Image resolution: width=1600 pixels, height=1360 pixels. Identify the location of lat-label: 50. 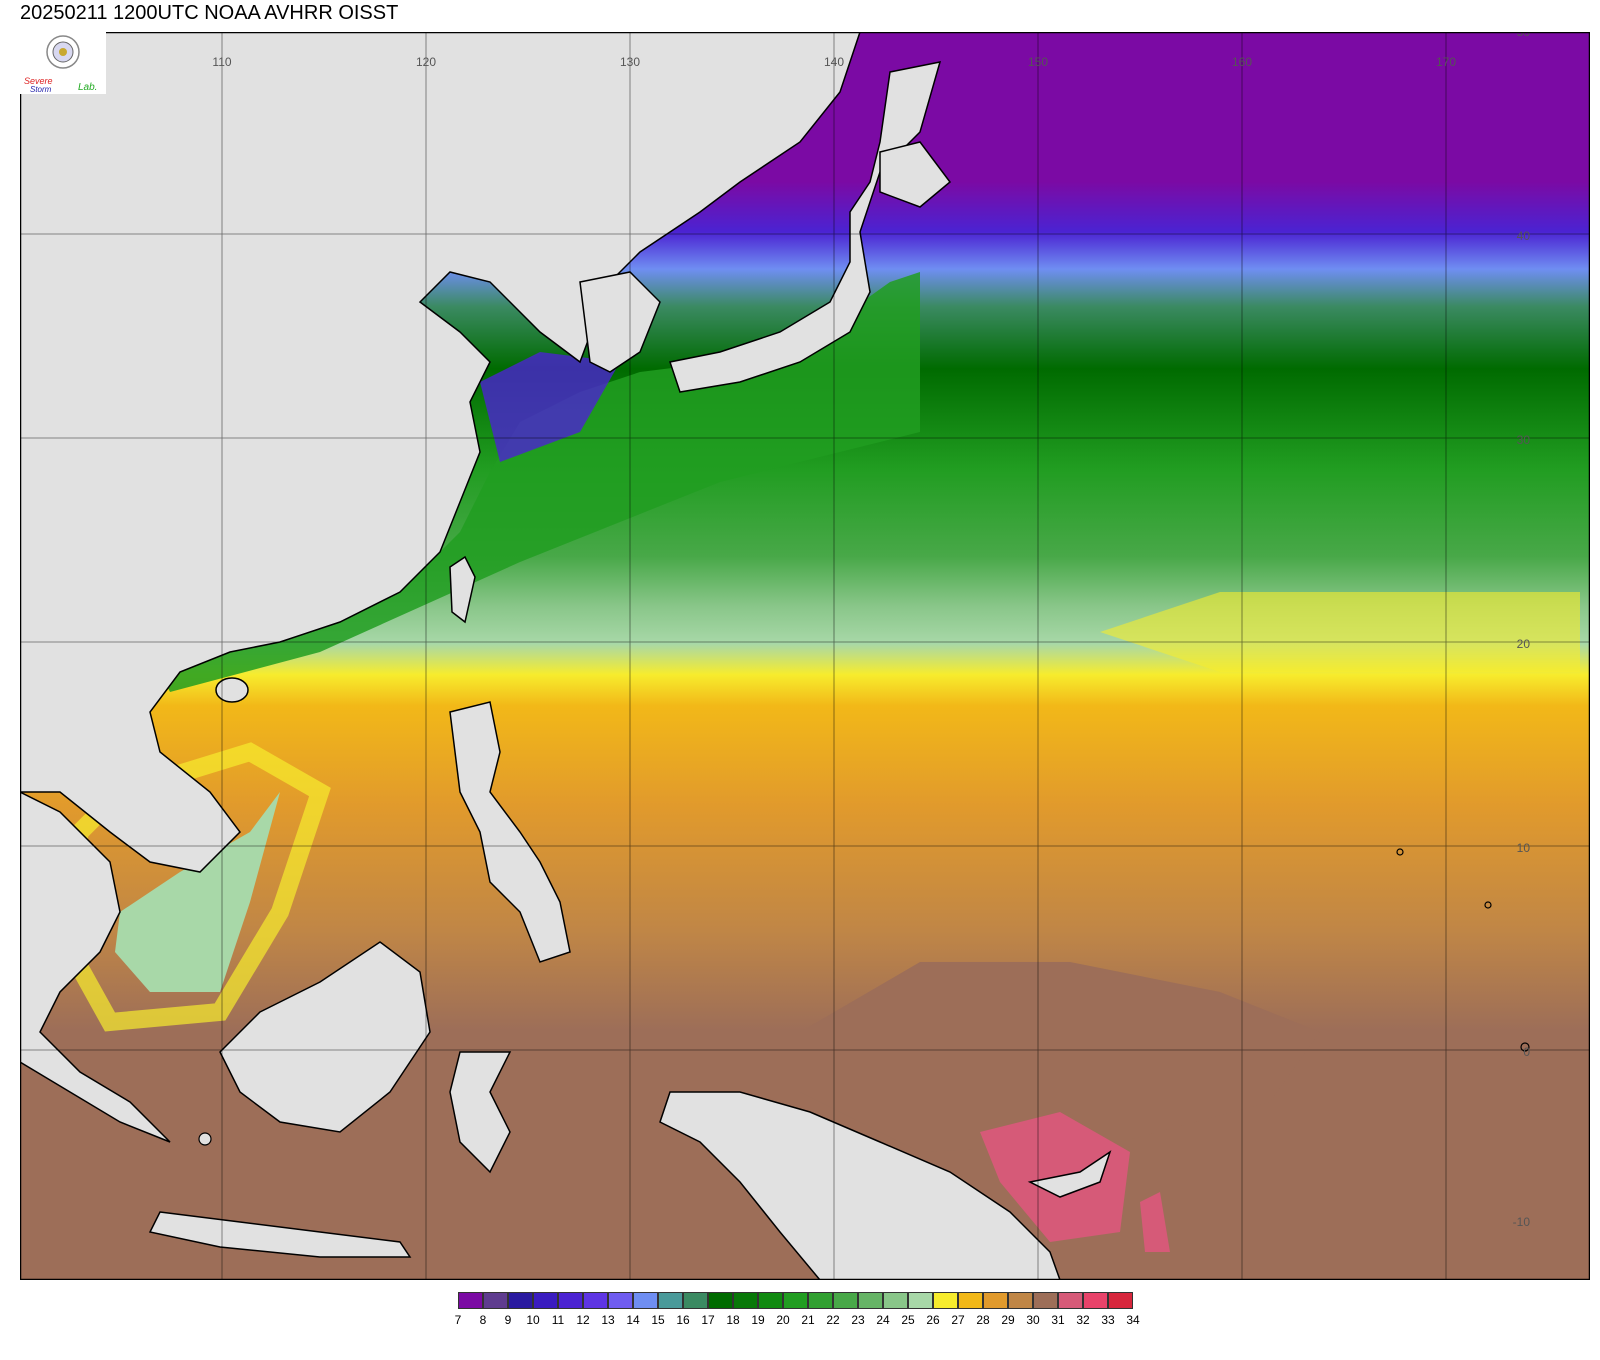
(1524, 35).